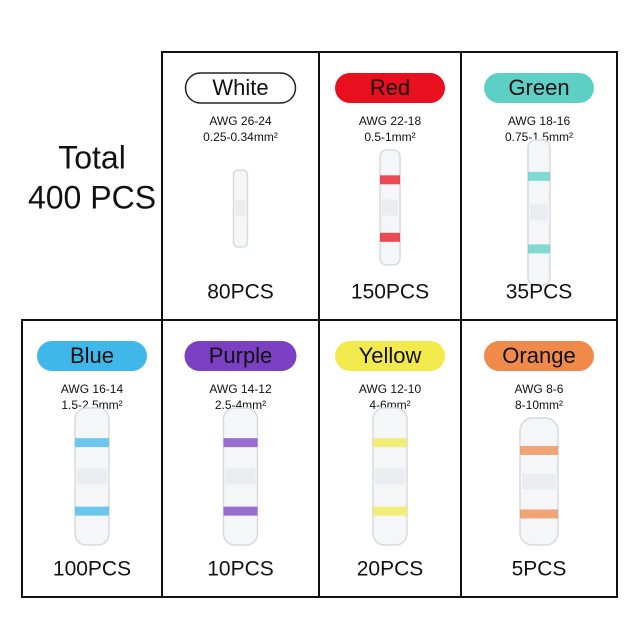 The width and height of the screenshot is (640, 640). Describe the element at coordinates (240, 389) in the screenshot. I see `awg-range: AWG 14-12` at that location.